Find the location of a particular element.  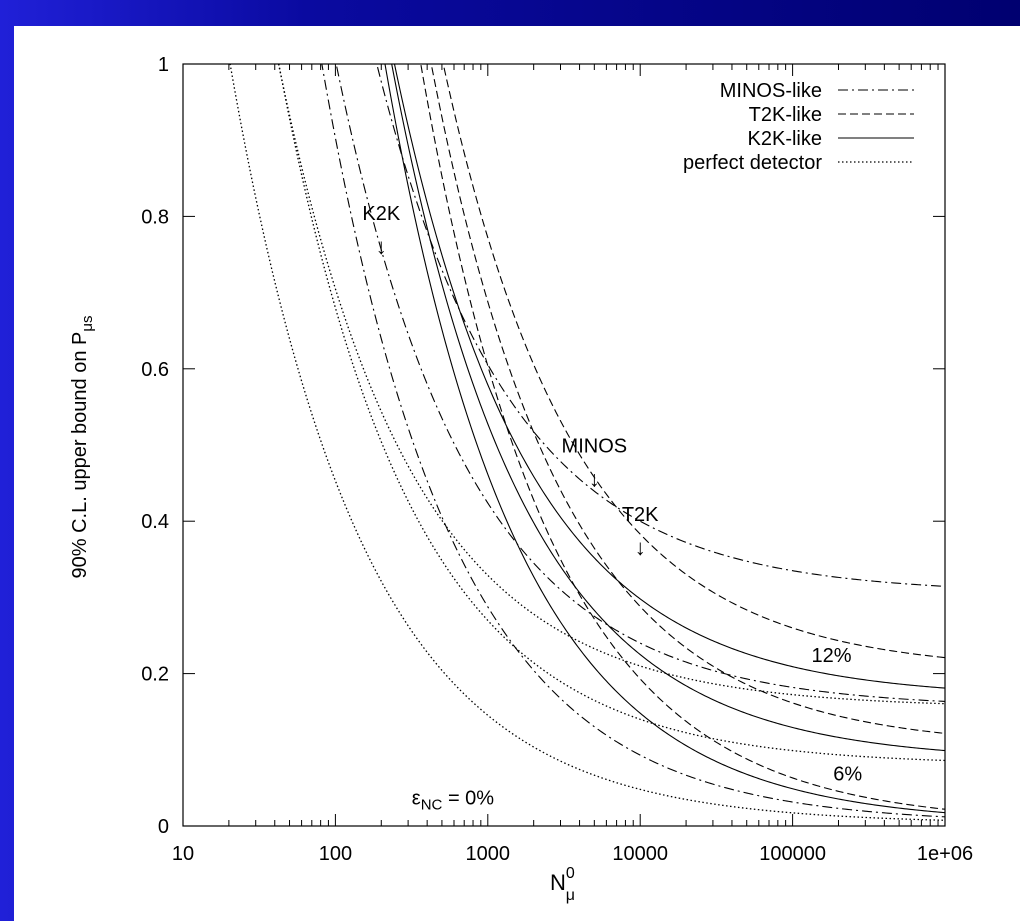

x-tick-label: 1000 is located at coordinates (488, 854).